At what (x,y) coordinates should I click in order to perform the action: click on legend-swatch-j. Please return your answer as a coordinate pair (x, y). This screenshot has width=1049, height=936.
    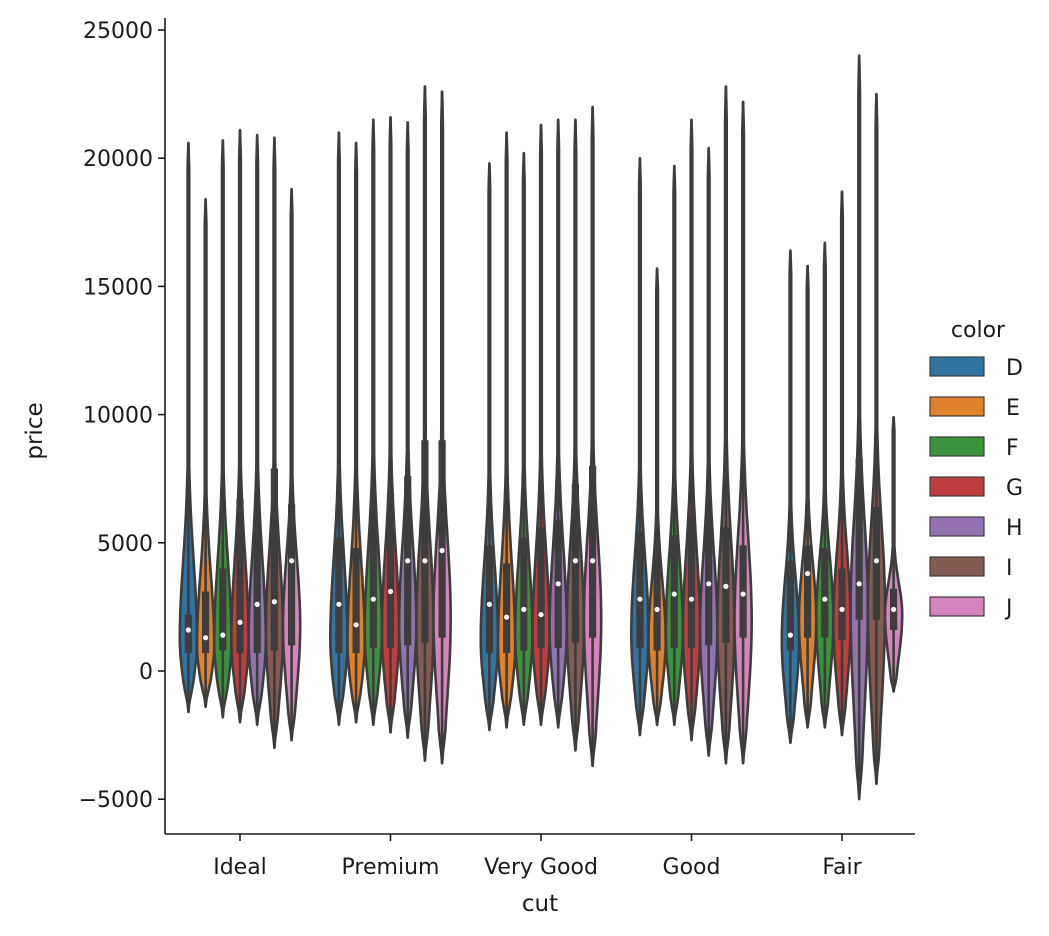
    Looking at the image, I should click on (957, 606).